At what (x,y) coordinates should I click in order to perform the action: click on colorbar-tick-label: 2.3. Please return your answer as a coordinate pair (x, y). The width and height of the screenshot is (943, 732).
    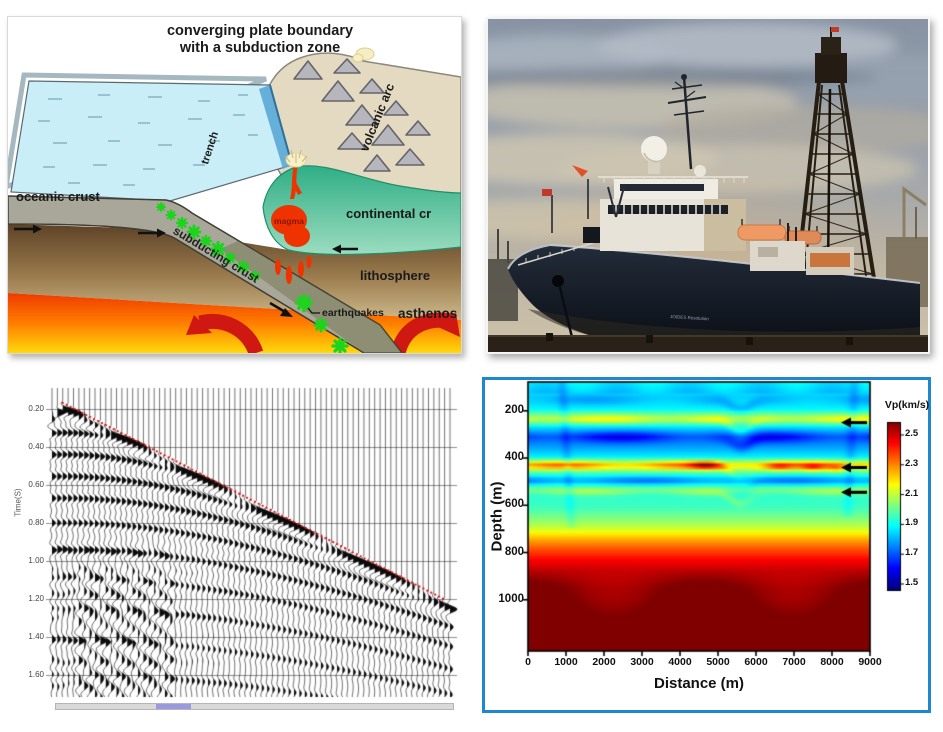
    Looking at the image, I should click on (912, 463).